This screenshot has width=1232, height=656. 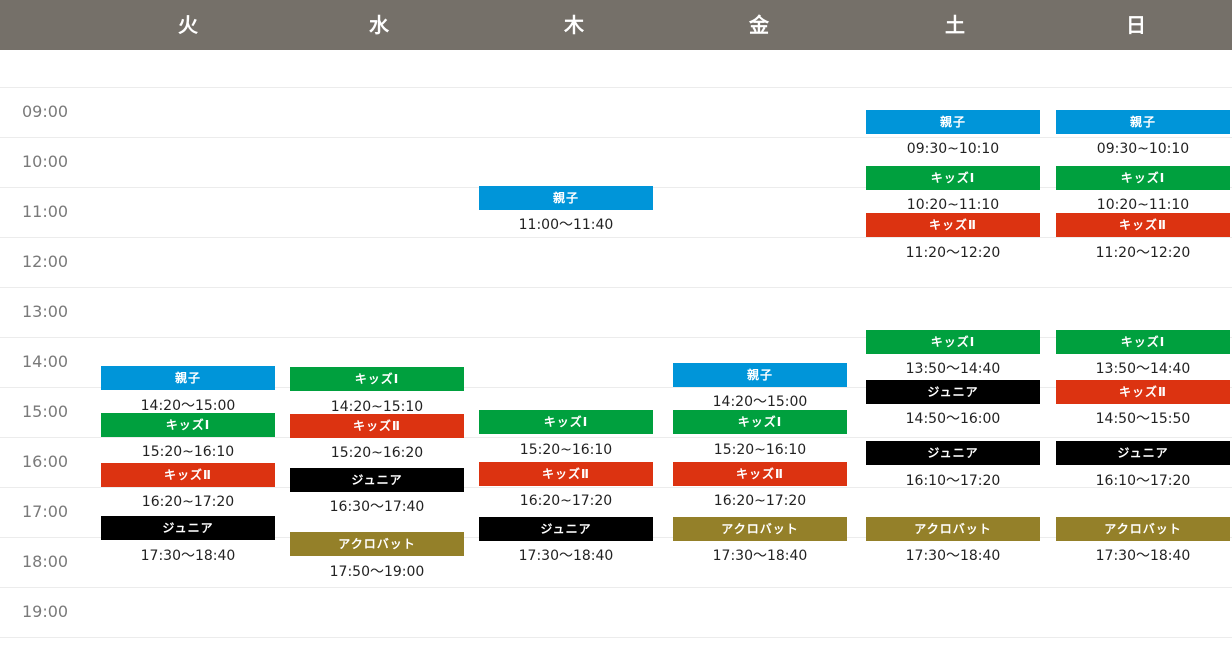 What do you see at coordinates (45, 611) in the screenshot?
I see `time-label: 19:00` at bounding box center [45, 611].